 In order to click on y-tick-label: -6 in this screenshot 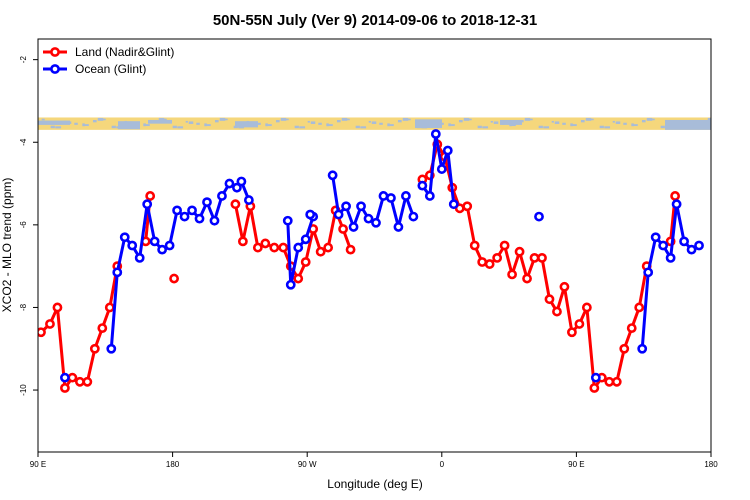, I will do `click(23, 225)`.